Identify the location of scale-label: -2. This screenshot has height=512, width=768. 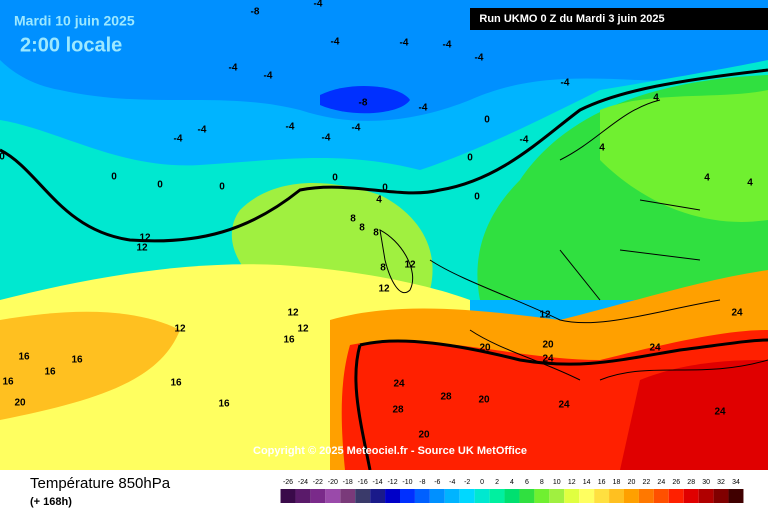
(467, 482).